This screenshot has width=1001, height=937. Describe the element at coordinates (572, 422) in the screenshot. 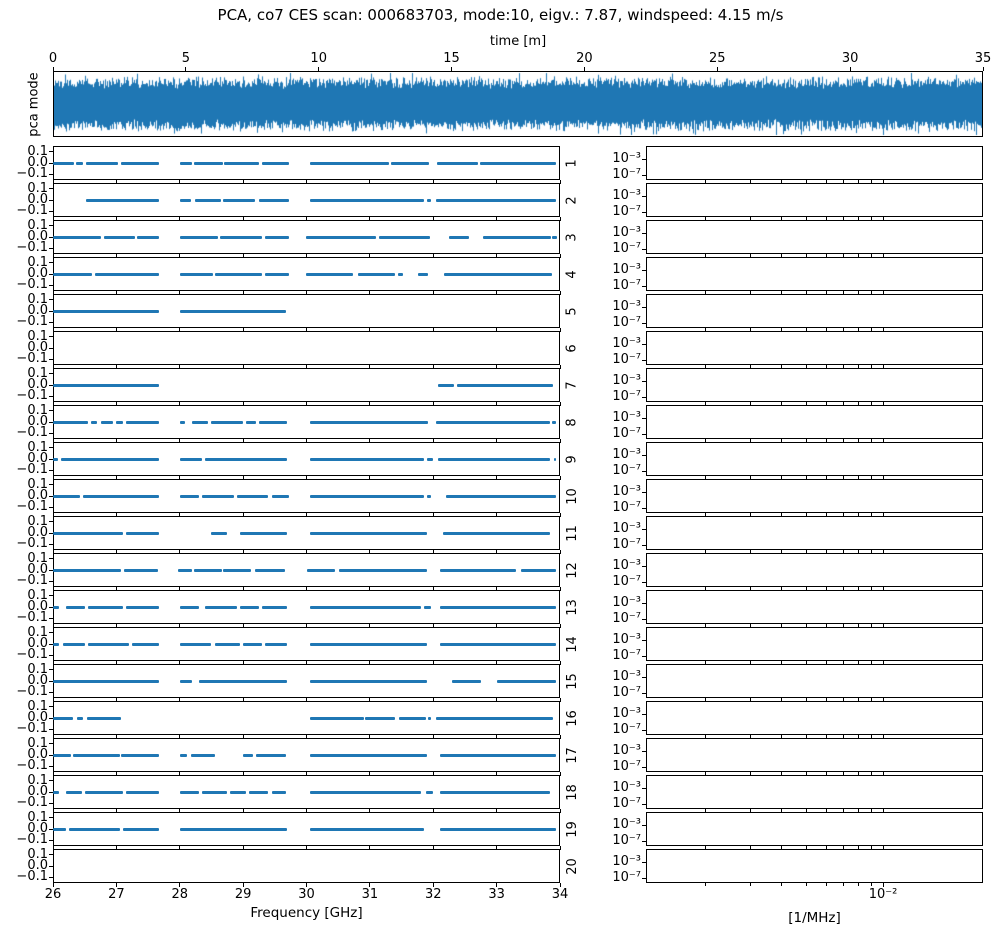

I see `row-label: 8` at that location.